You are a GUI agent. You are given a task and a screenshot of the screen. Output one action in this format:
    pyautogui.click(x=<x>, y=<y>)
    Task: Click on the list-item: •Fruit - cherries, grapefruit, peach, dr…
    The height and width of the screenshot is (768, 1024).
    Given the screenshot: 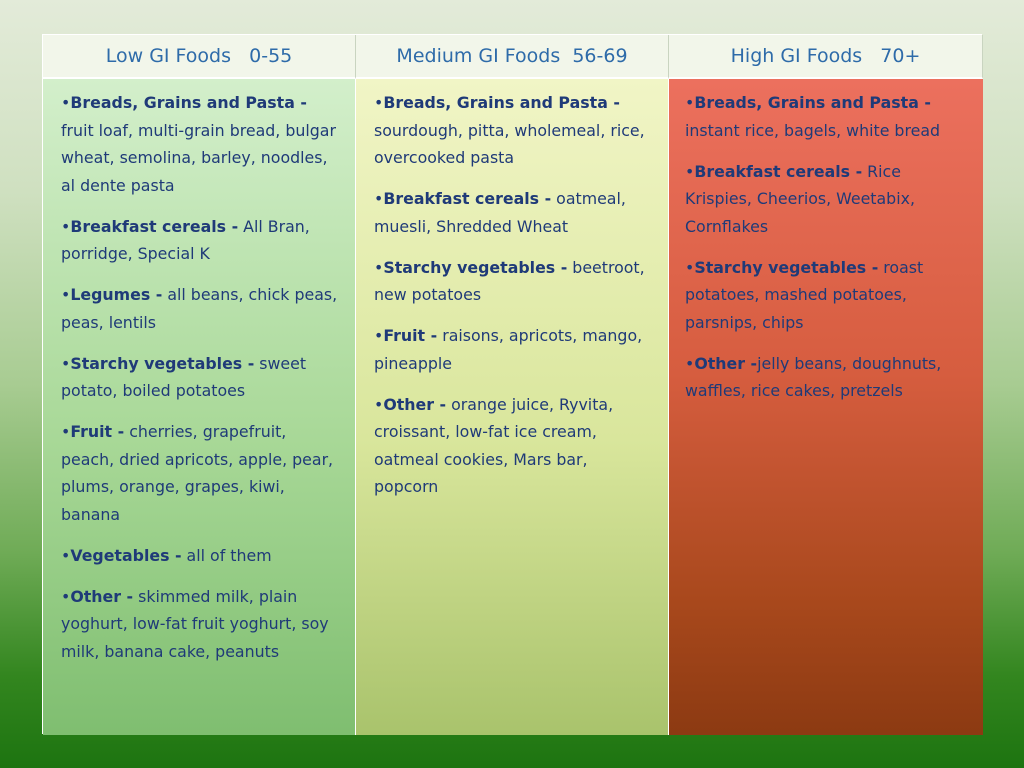 What is the action you would take?
    pyautogui.click(x=200, y=473)
    